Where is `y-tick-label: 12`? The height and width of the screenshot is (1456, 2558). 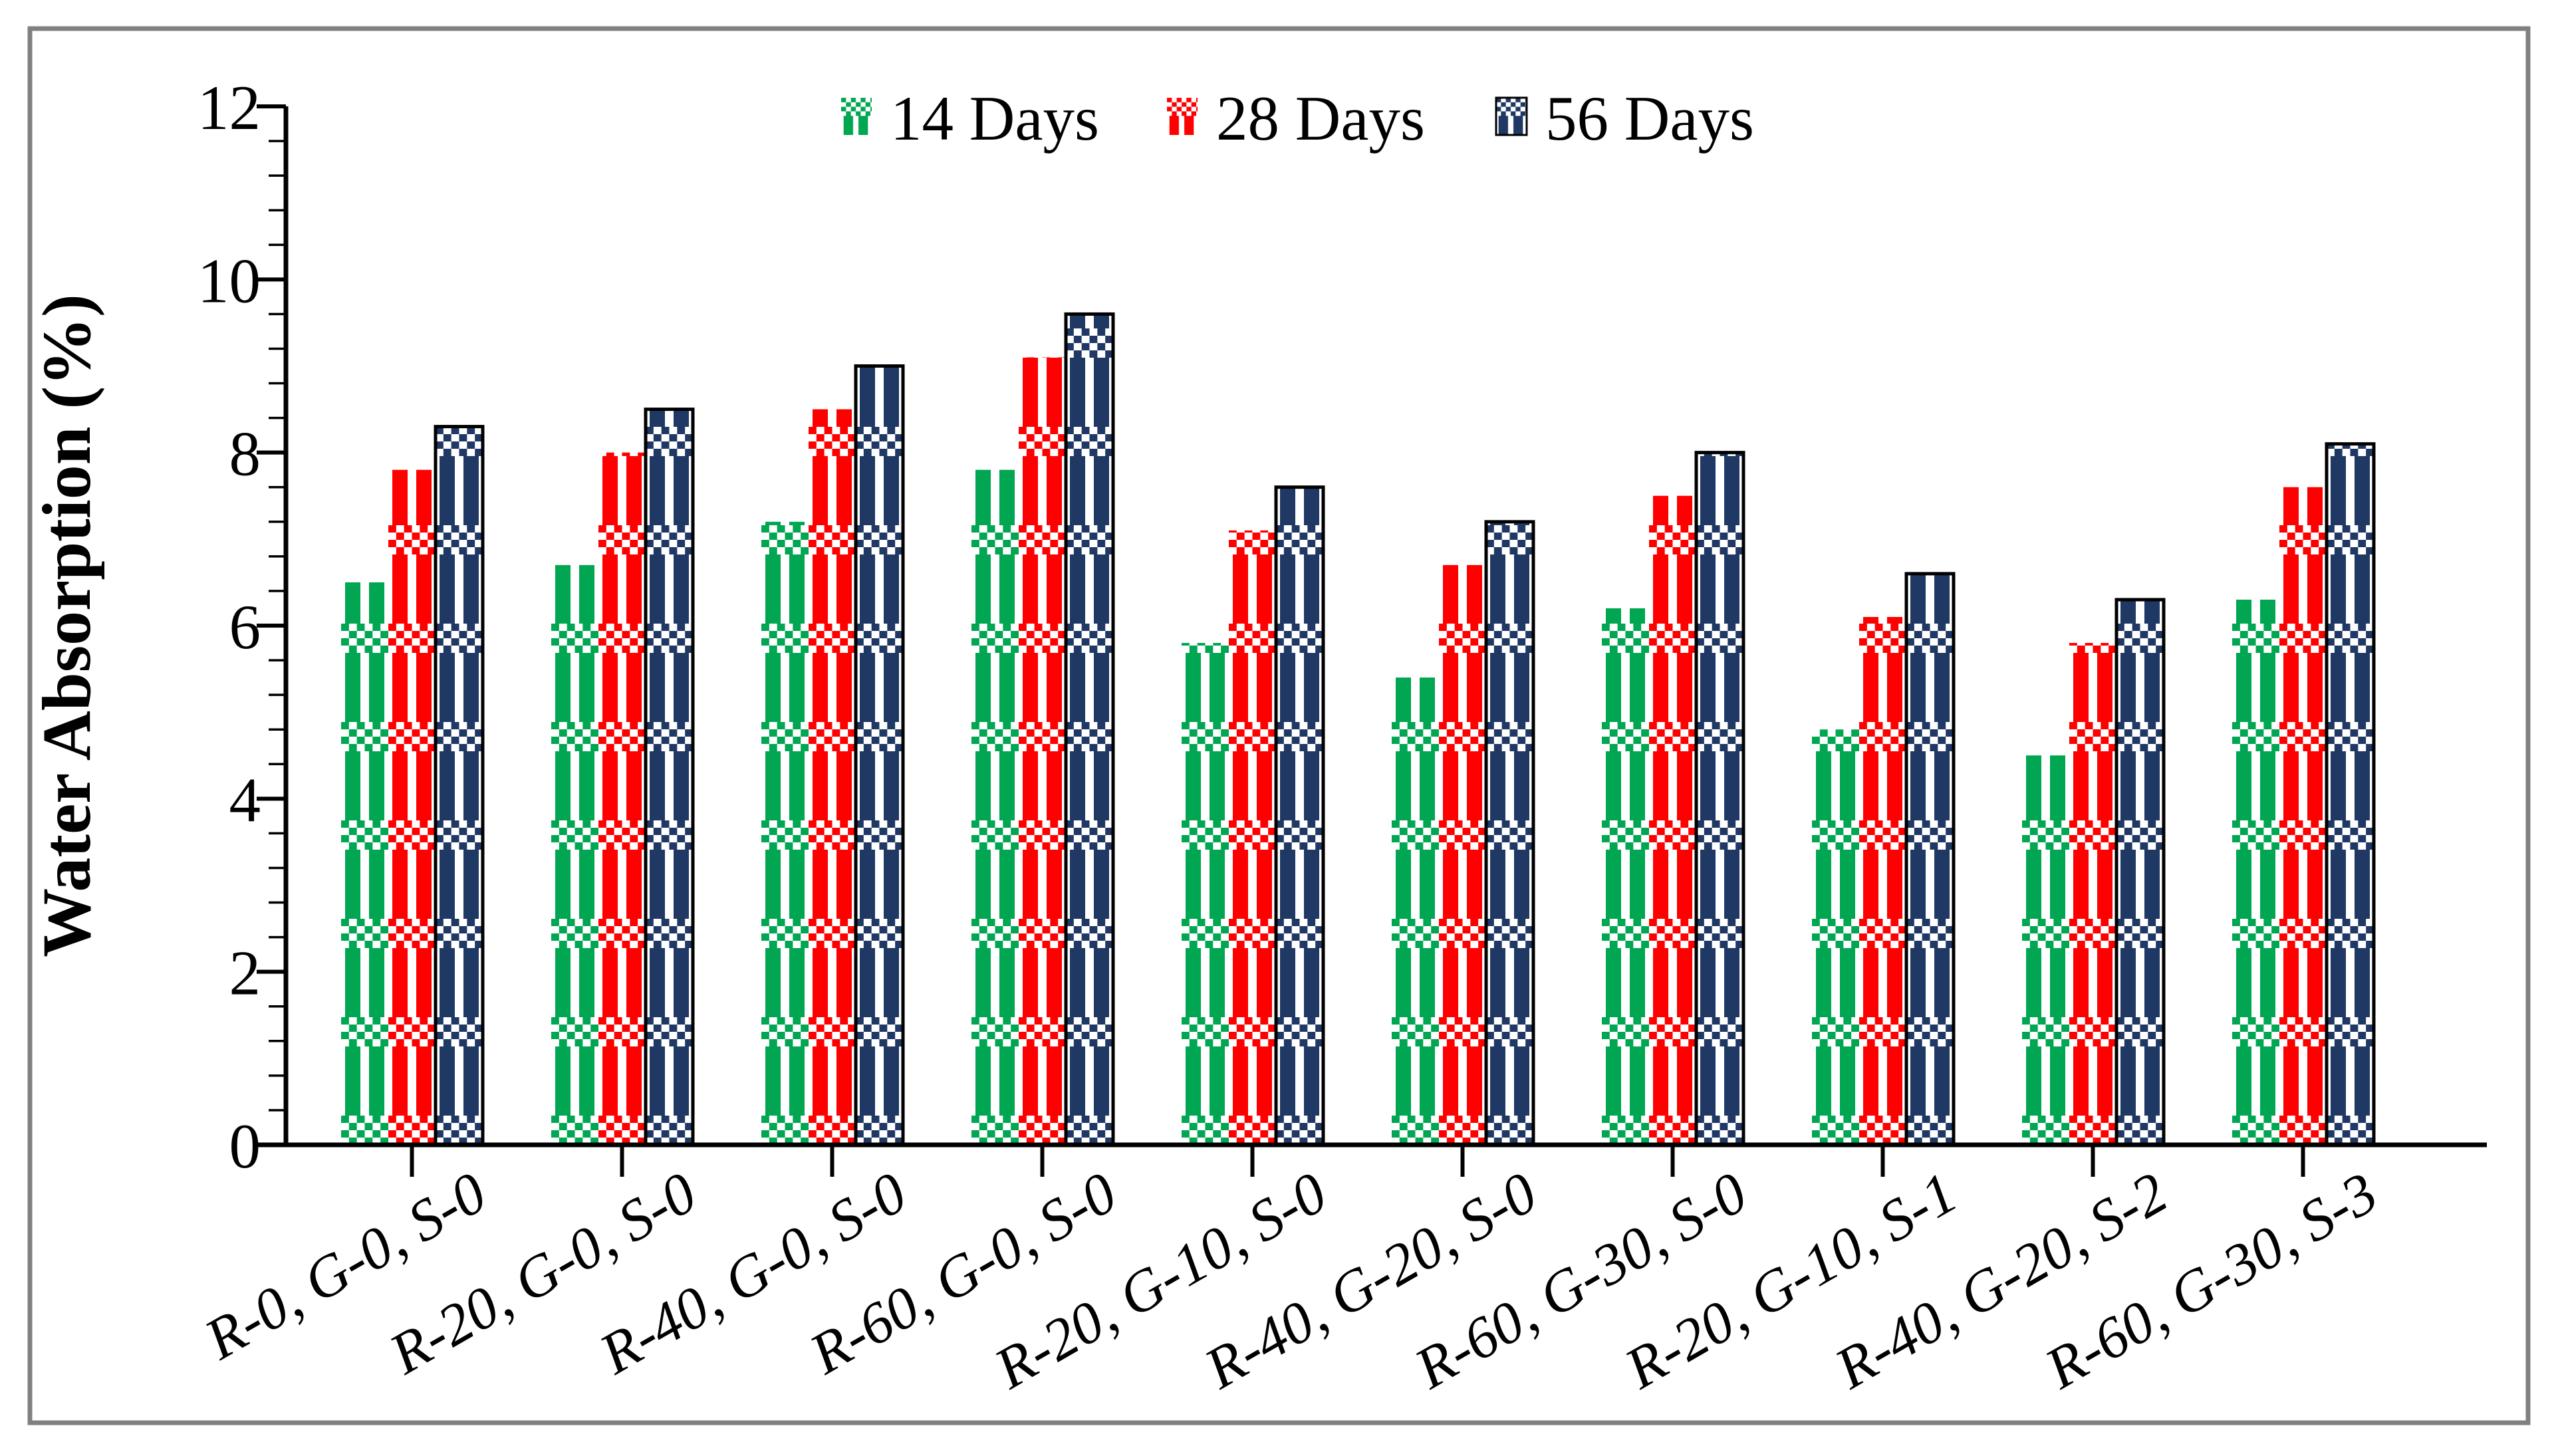 y-tick-label: 12 is located at coordinates (229, 107).